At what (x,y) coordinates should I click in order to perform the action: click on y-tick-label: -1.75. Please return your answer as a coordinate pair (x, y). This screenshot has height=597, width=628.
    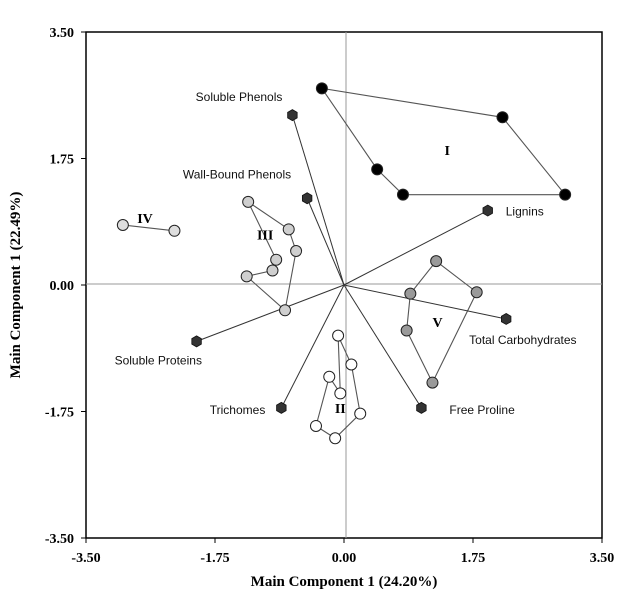
    Looking at the image, I should click on (59, 413).